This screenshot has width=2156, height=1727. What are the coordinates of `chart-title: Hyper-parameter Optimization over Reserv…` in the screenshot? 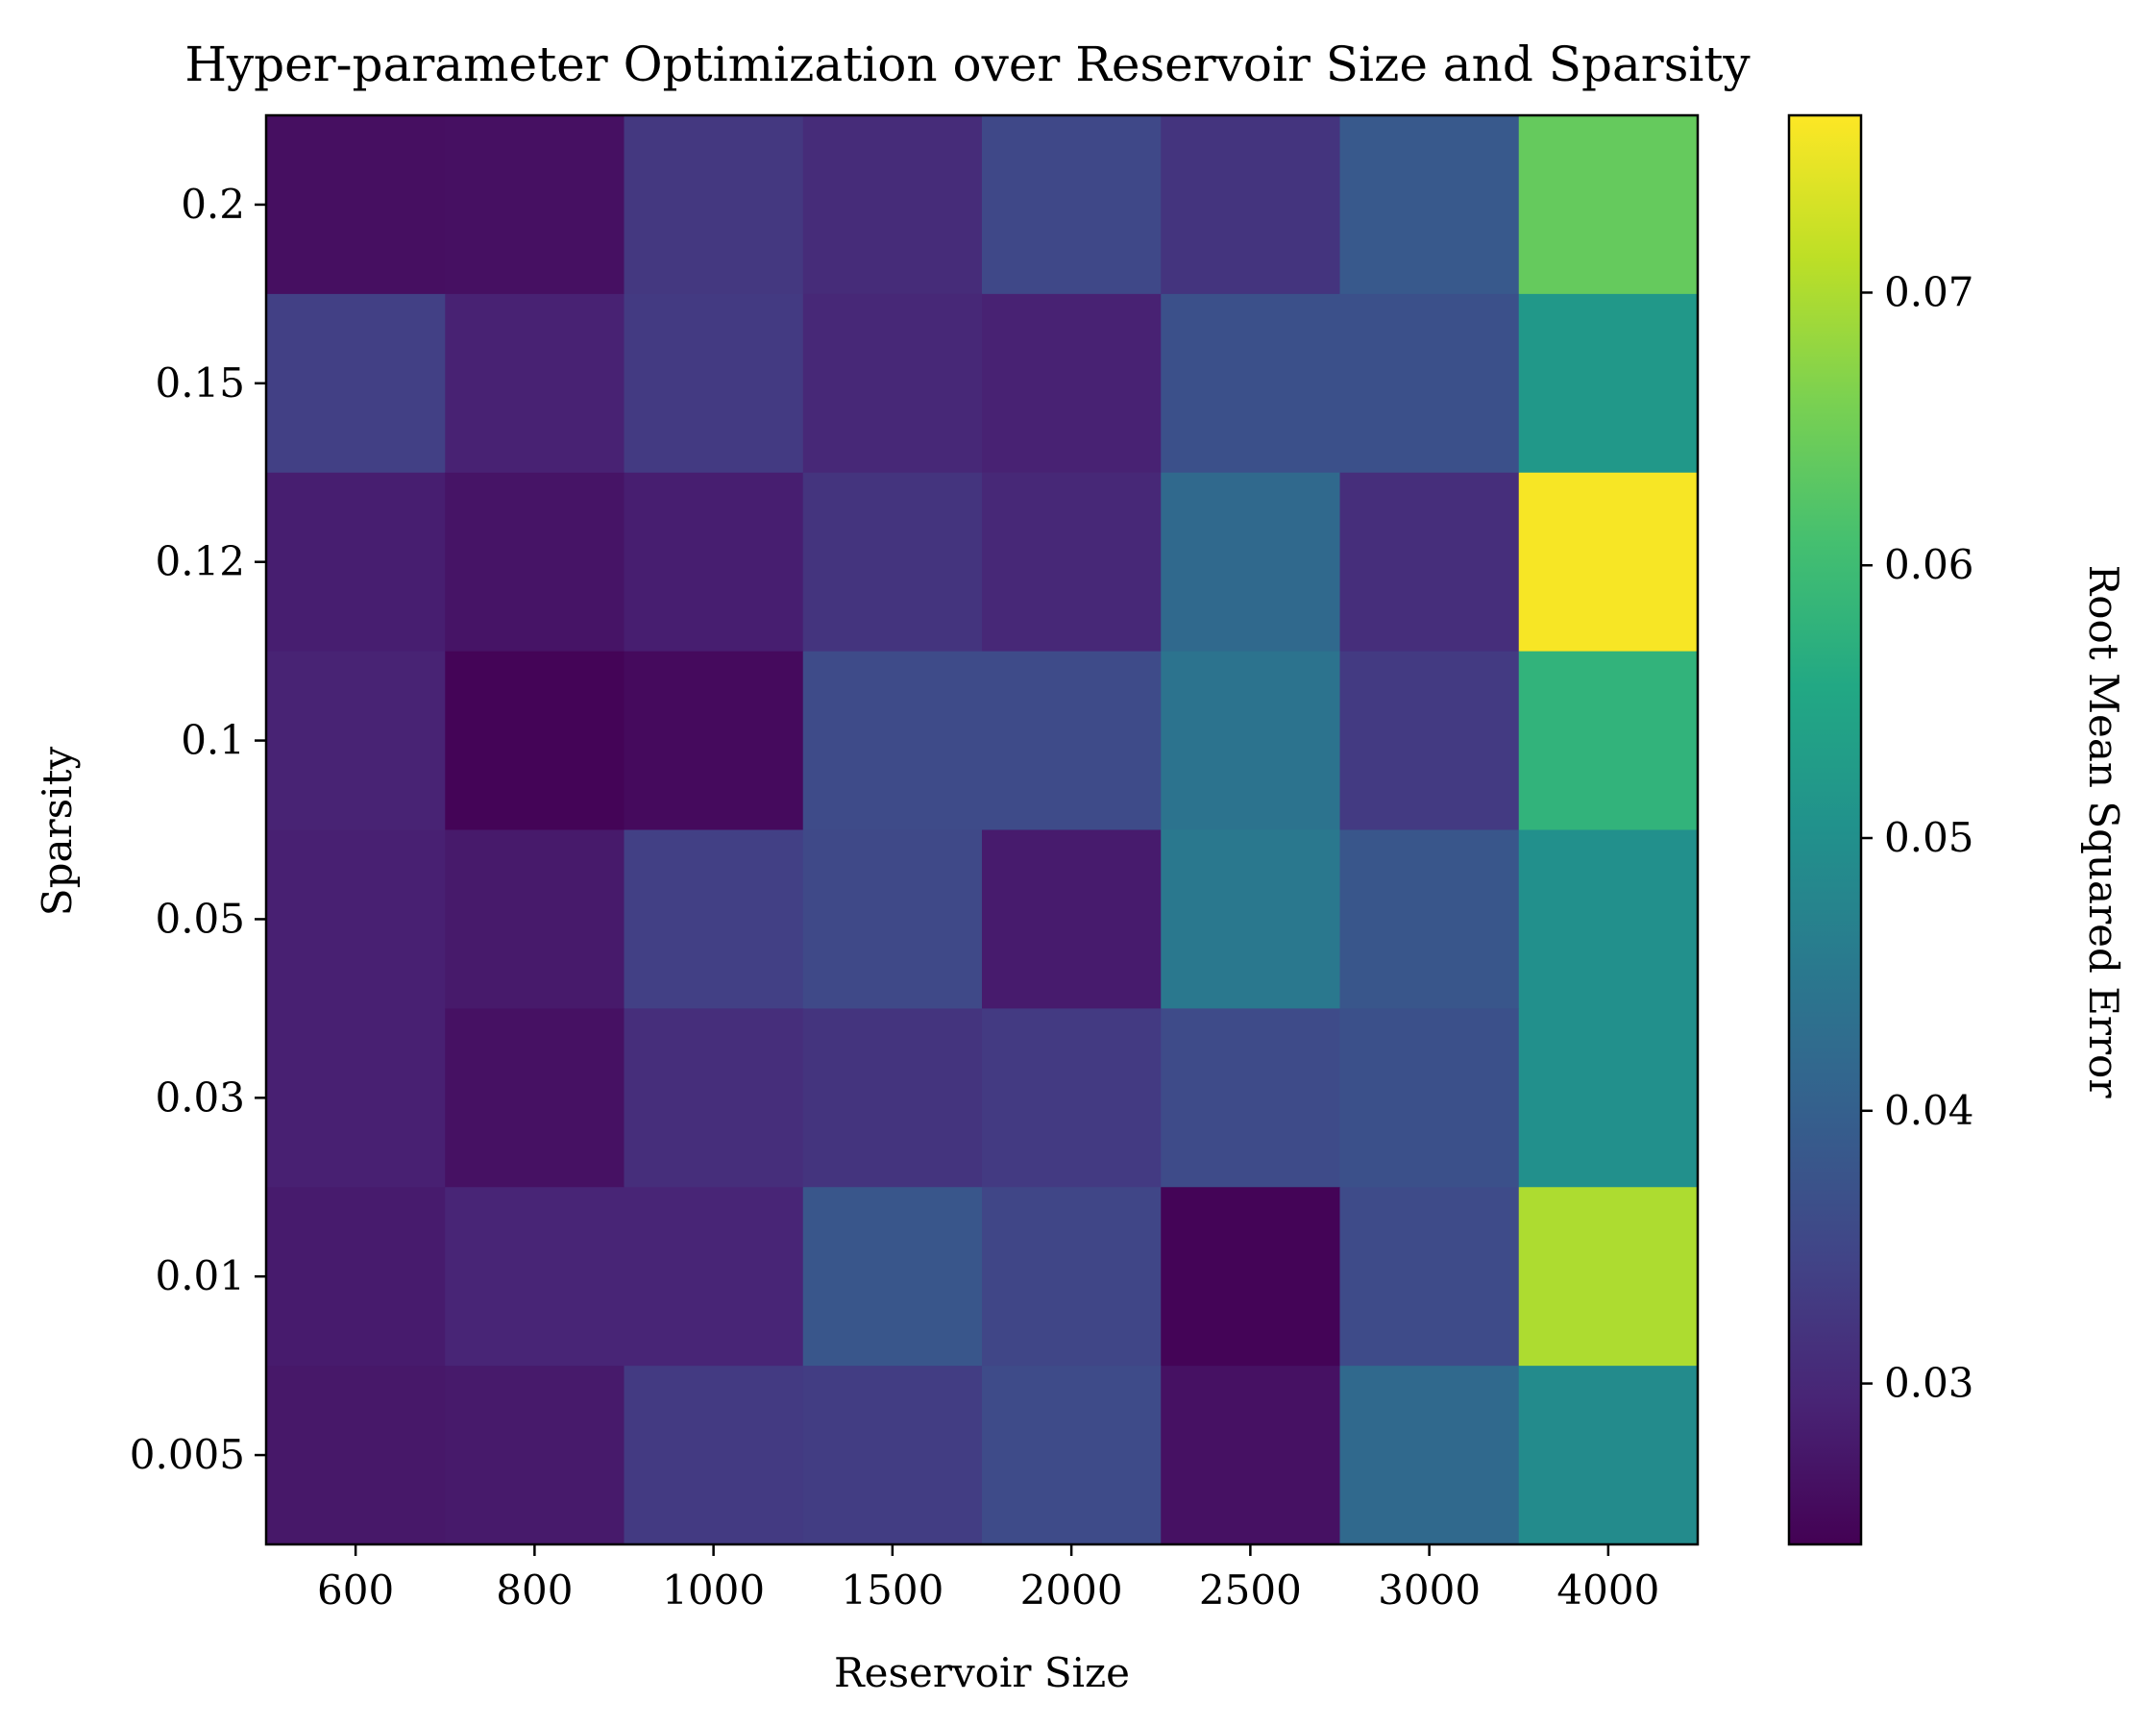 It's located at (967, 64).